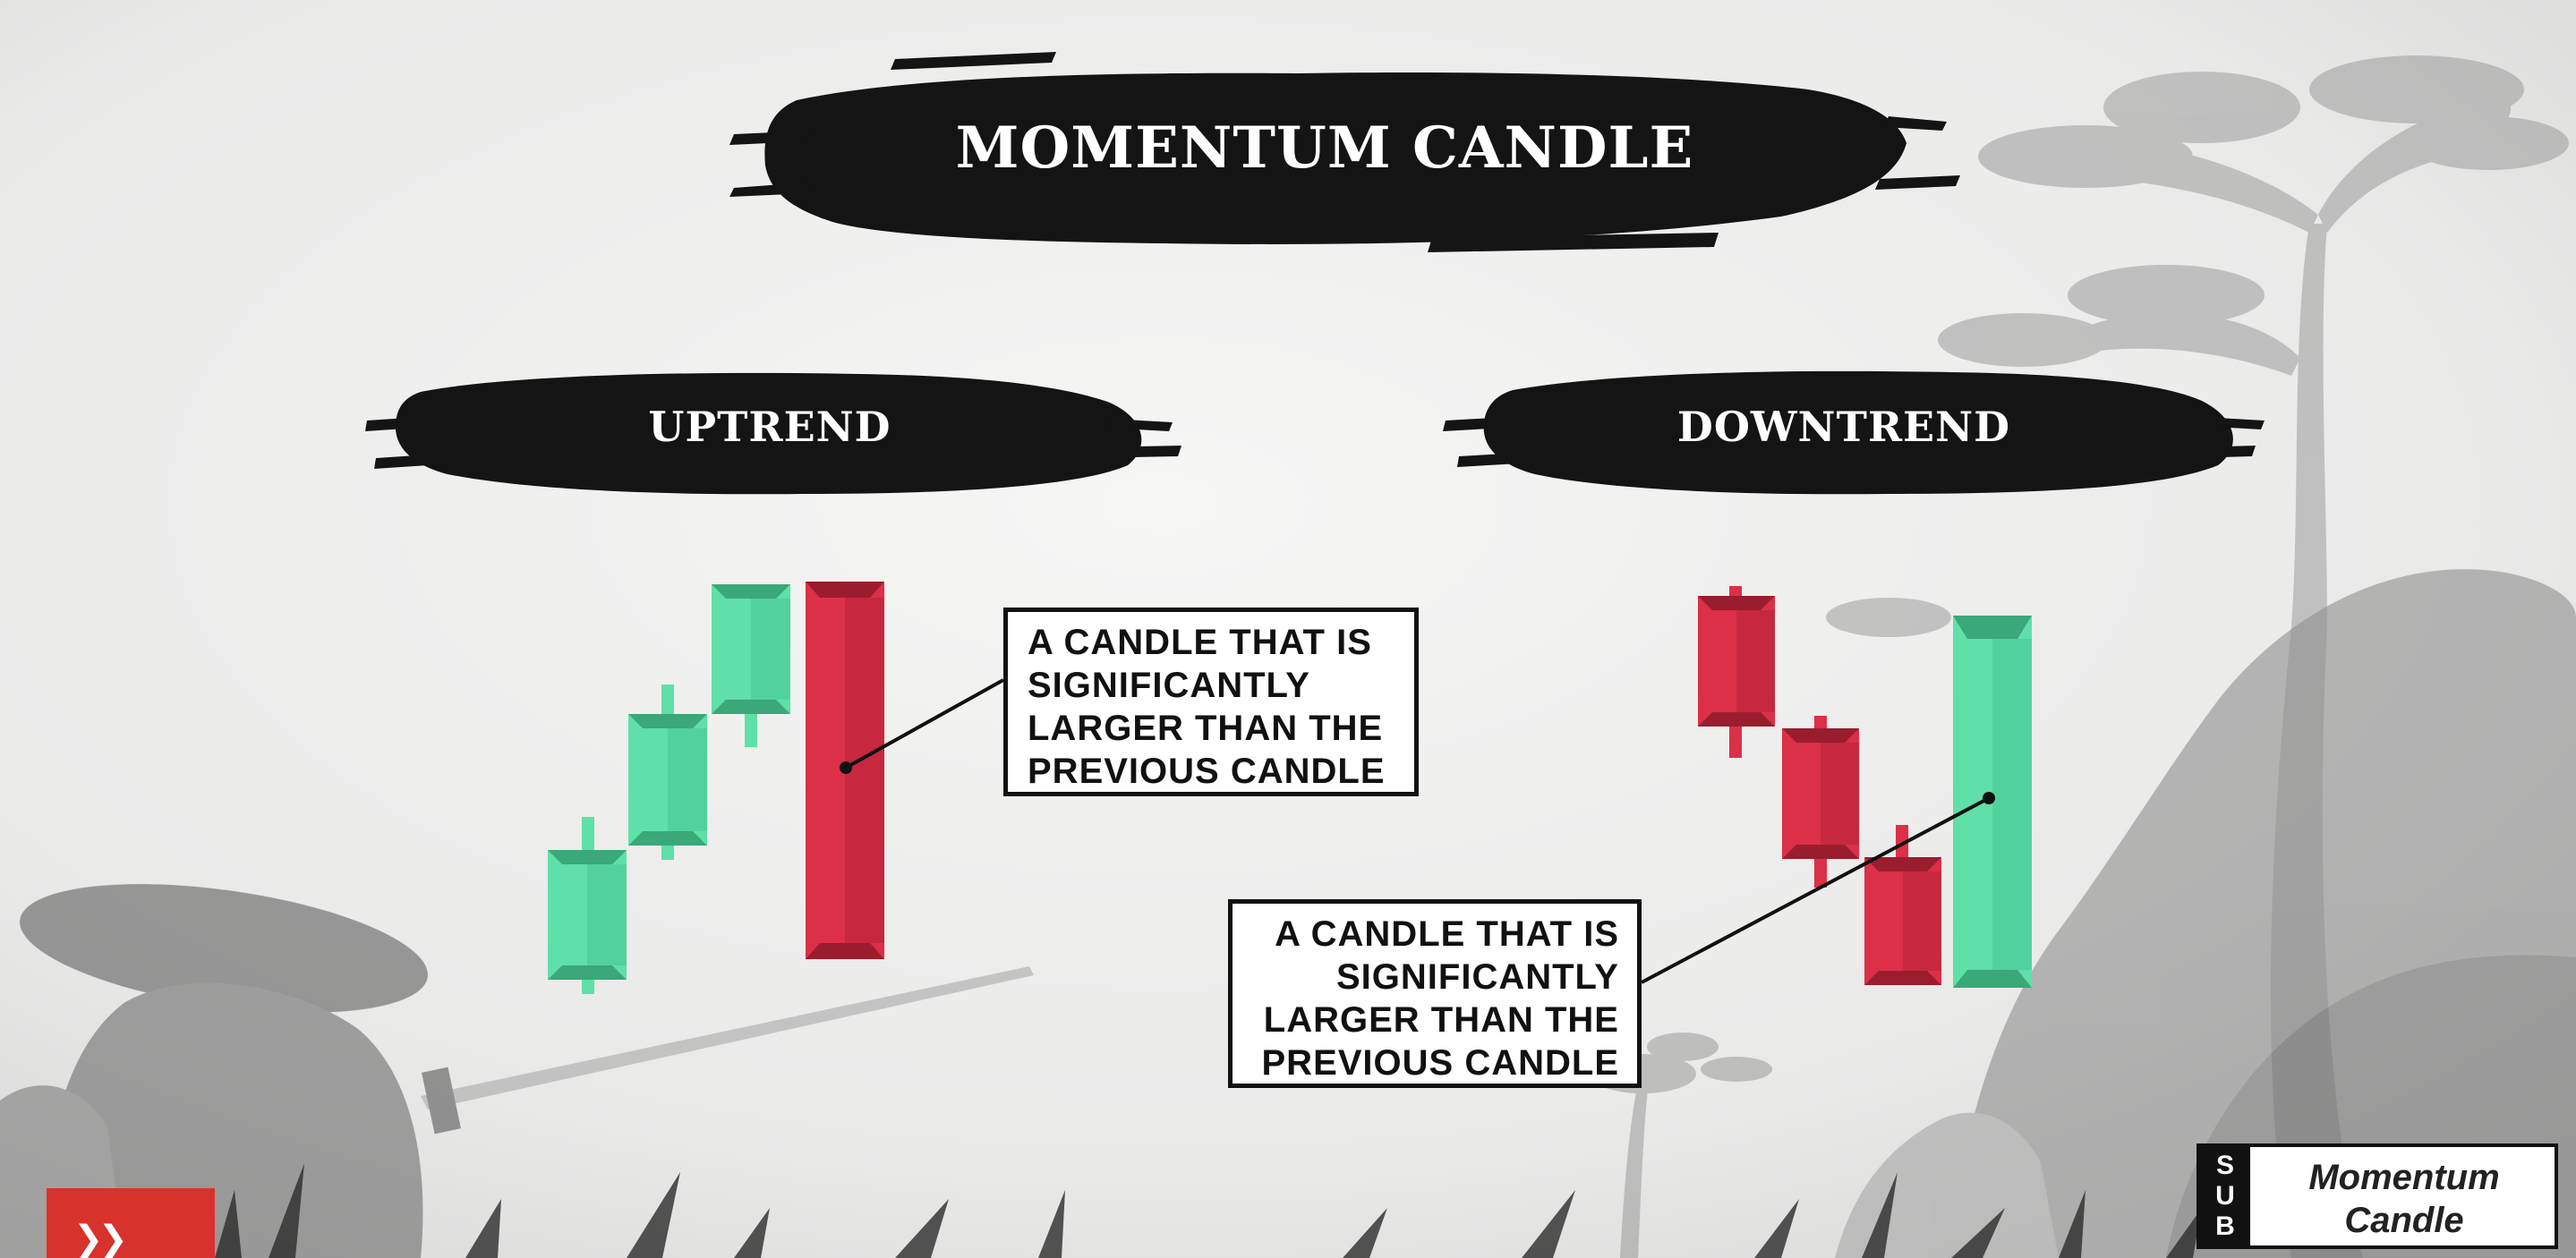 The image size is (2576, 1258). I want to click on downtrend-brush-stroke, so click(1854, 432).